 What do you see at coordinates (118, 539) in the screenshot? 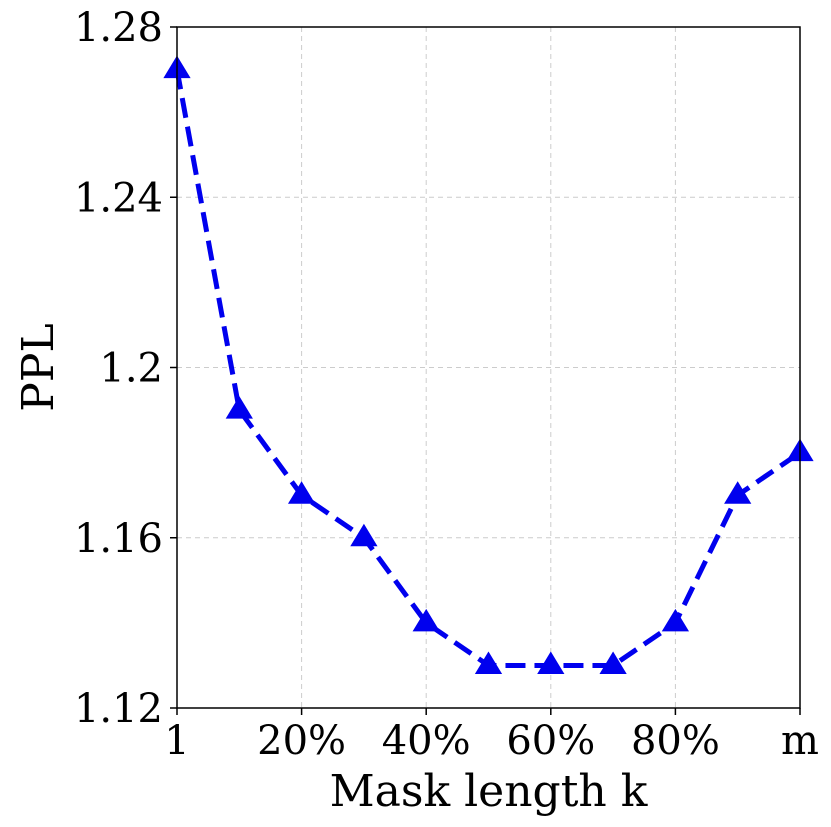
I see `y-tick-label: 1.16` at bounding box center [118, 539].